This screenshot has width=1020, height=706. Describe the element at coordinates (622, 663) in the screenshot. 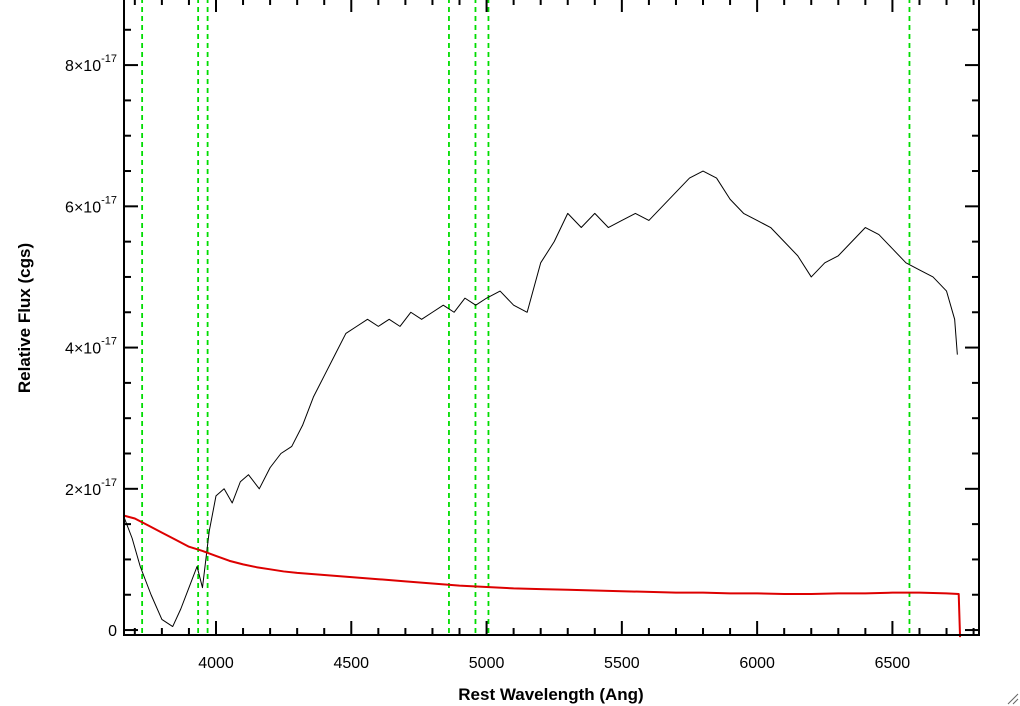

I see `x-tick-label-3: 5500` at that location.